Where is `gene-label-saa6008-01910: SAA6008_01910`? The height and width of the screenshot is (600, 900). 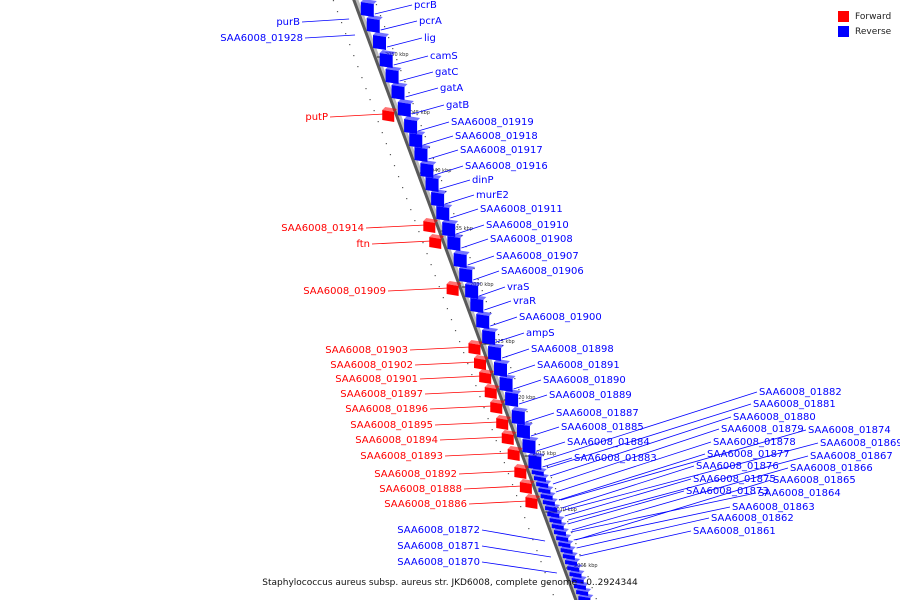 gene-label-saa6008-01910: SAA6008_01910 is located at coordinates (527, 225).